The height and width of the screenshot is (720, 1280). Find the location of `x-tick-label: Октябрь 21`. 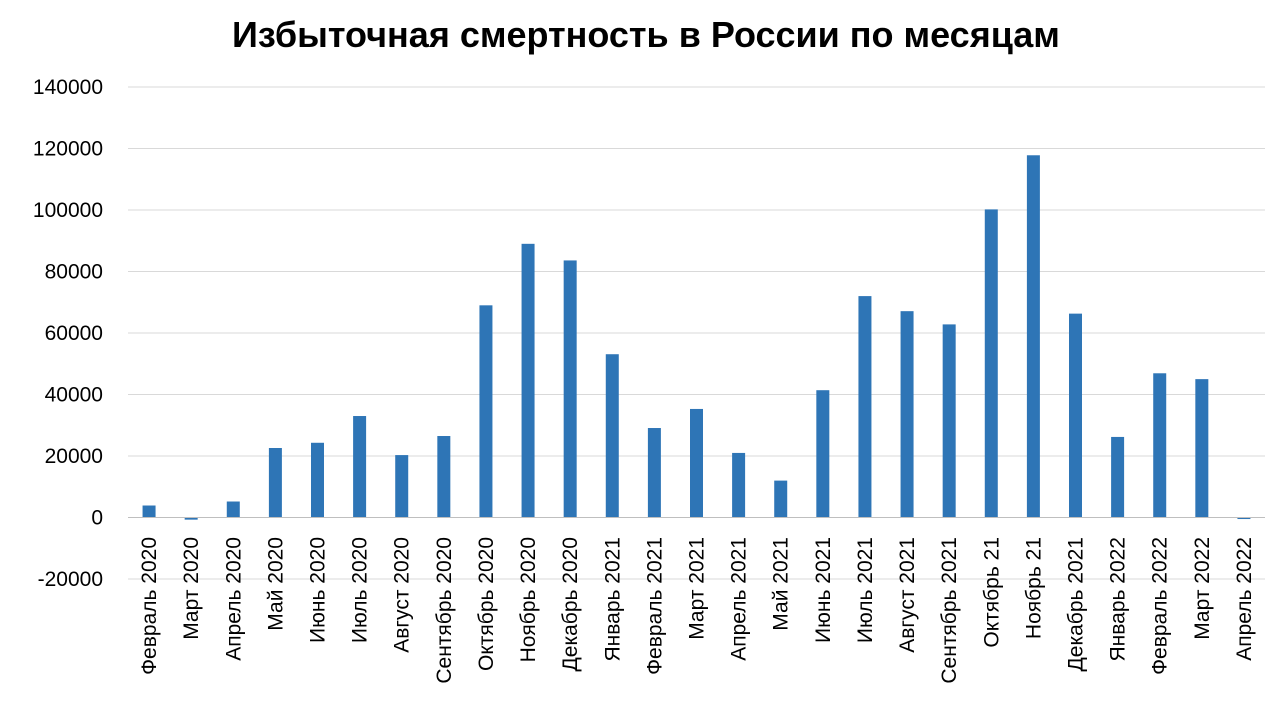

x-tick-label: Октябрь 21 is located at coordinates (991, 592).